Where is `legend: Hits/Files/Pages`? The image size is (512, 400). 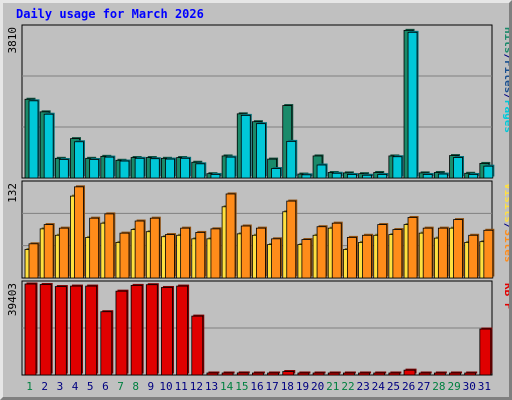 legend: Hits/Files/Pages is located at coordinates (505, 80).